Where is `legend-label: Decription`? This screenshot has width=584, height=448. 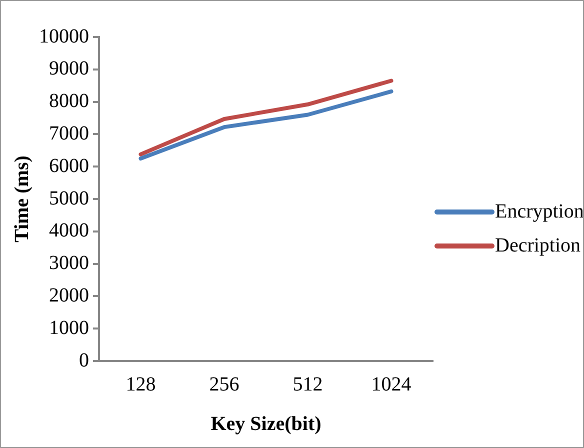
legend-label: Decription is located at coordinates (538, 245).